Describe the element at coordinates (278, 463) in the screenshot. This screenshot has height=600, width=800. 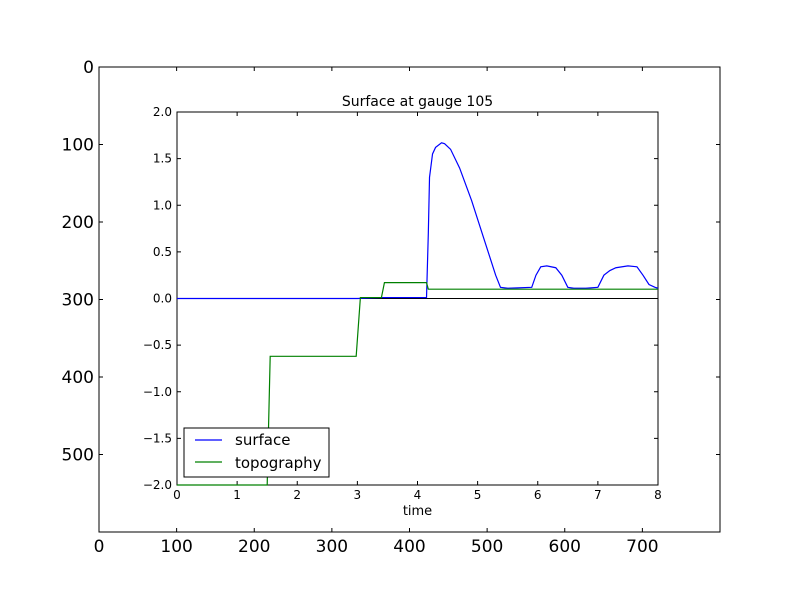
I see `legend-topography-label: topography` at that location.